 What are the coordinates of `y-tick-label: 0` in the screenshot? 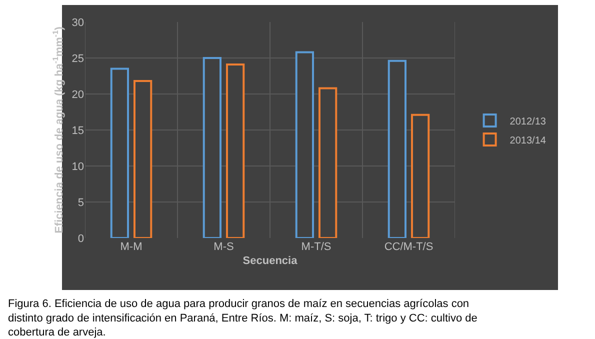 It's located at (81, 238).